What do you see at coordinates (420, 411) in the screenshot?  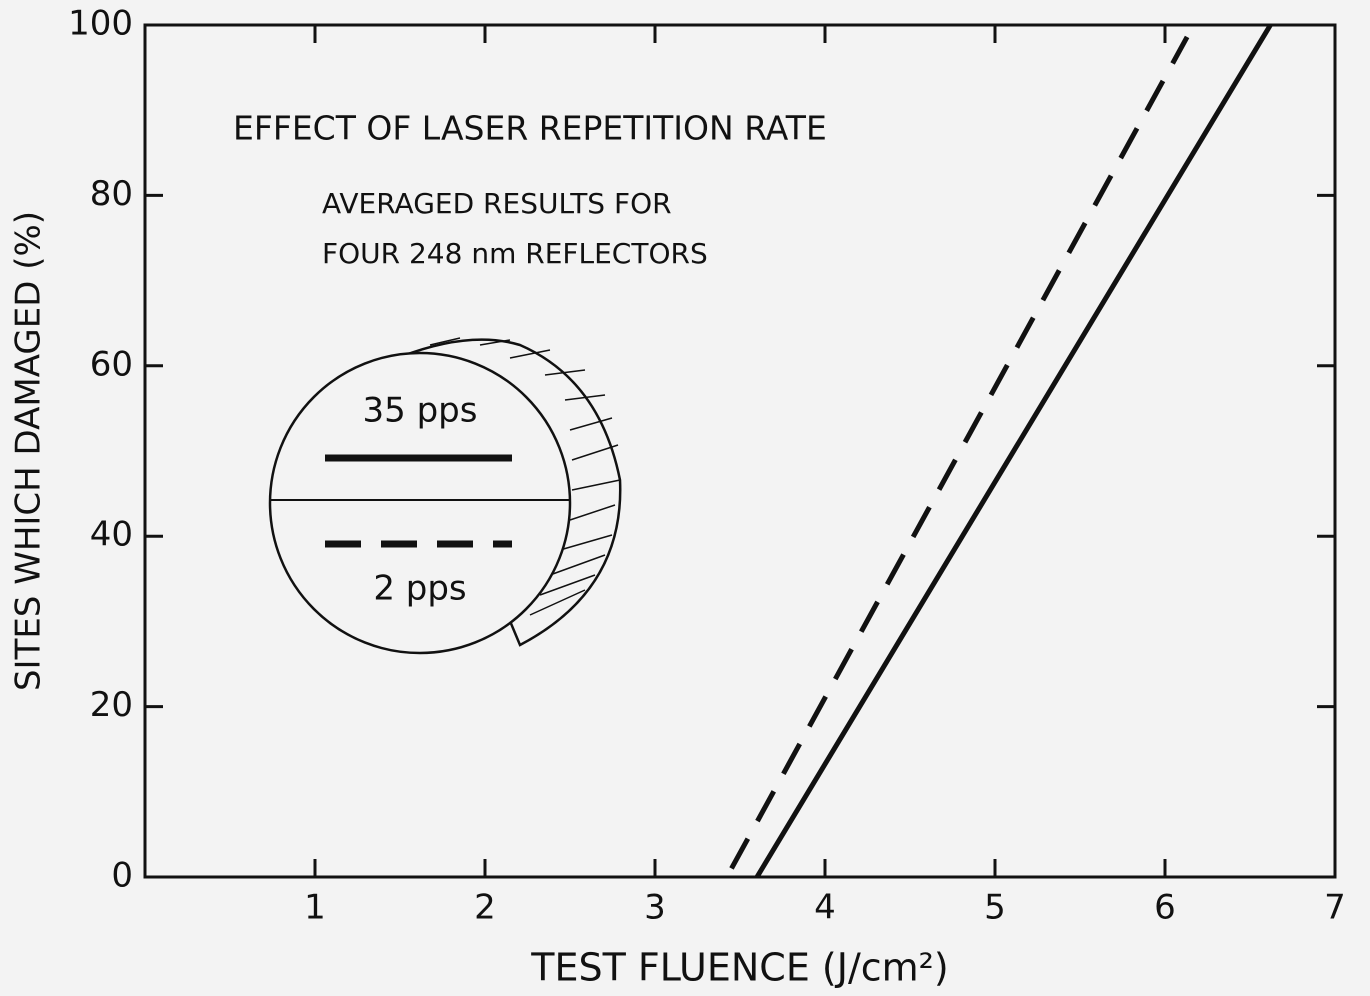 I see `legend-label: 35 pps` at bounding box center [420, 411].